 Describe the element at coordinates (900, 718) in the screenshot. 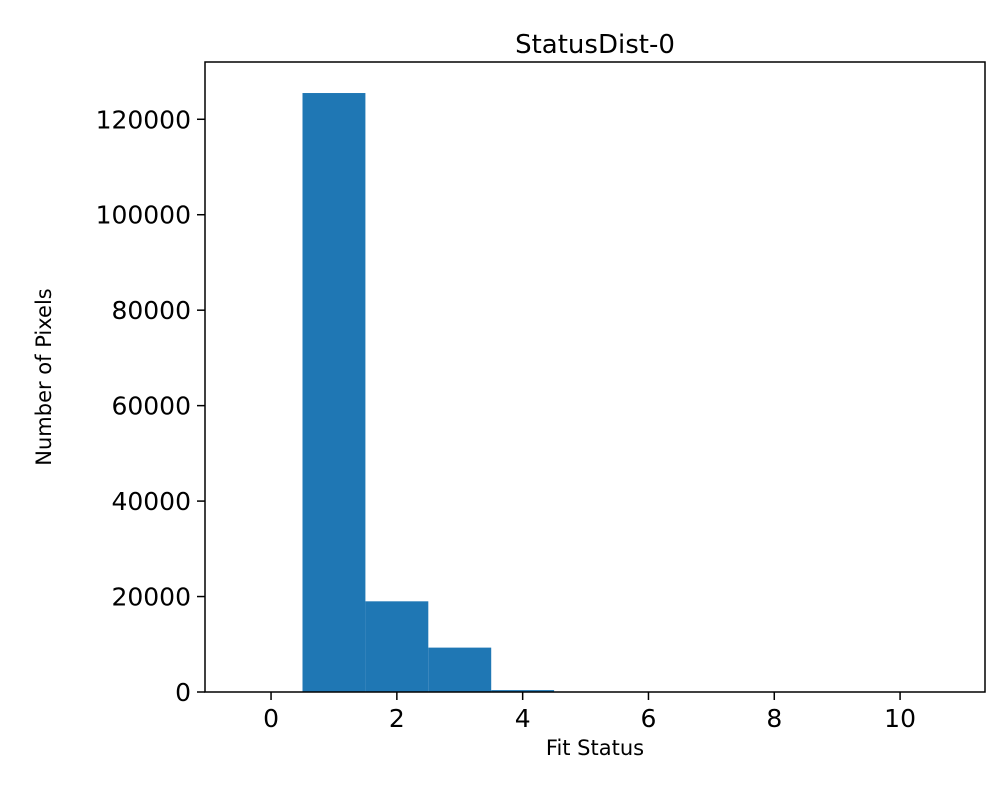

I see `x-tick-label: 10` at that location.